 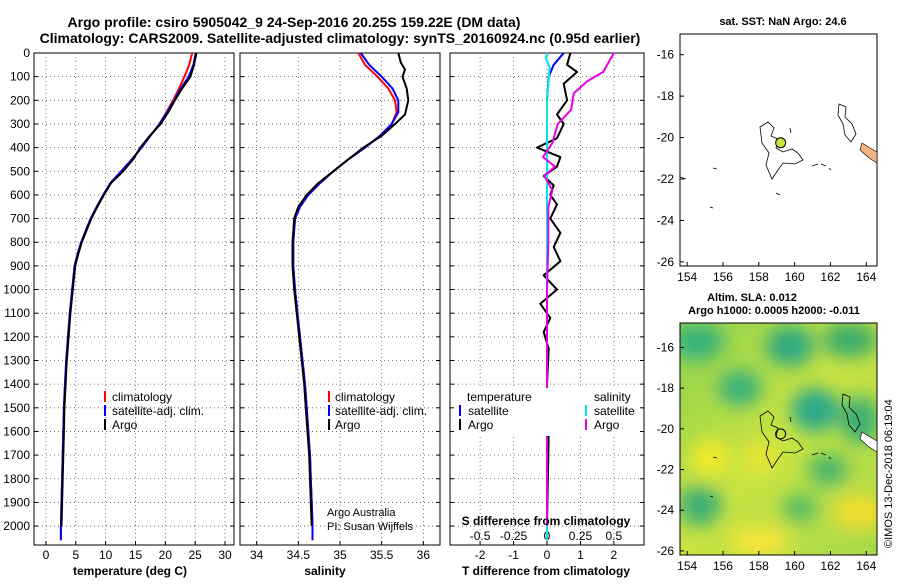 I want to click on depth-tick-label: 1000, so click(x=16, y=290).